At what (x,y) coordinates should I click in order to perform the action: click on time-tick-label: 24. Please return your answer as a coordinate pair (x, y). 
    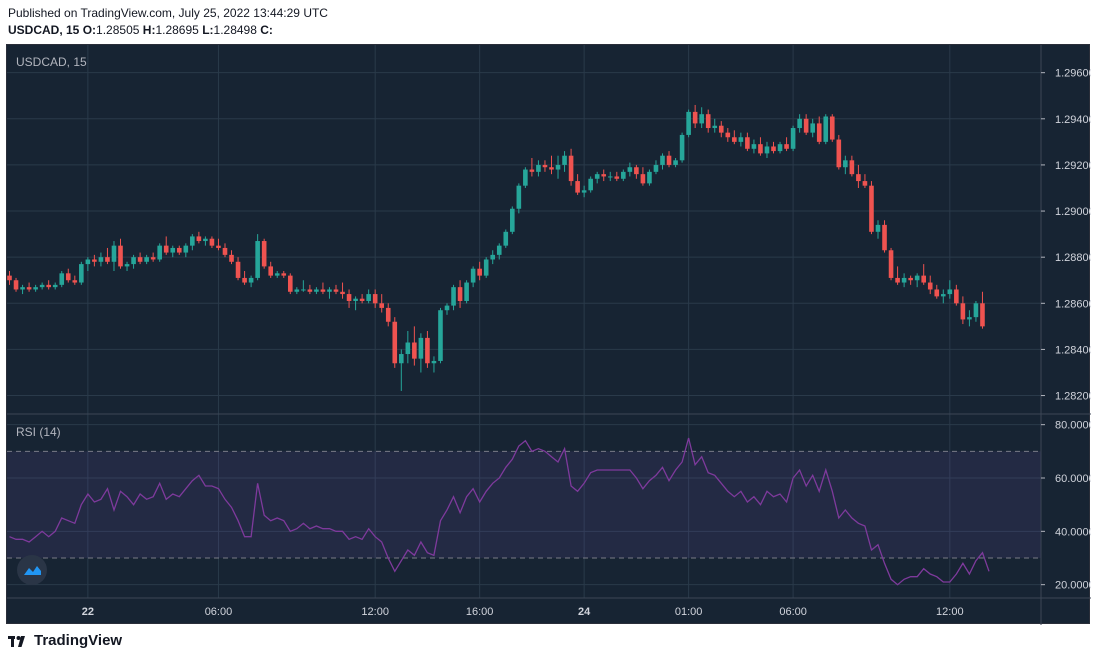
    Looking at the image, I should click on (584, 612).